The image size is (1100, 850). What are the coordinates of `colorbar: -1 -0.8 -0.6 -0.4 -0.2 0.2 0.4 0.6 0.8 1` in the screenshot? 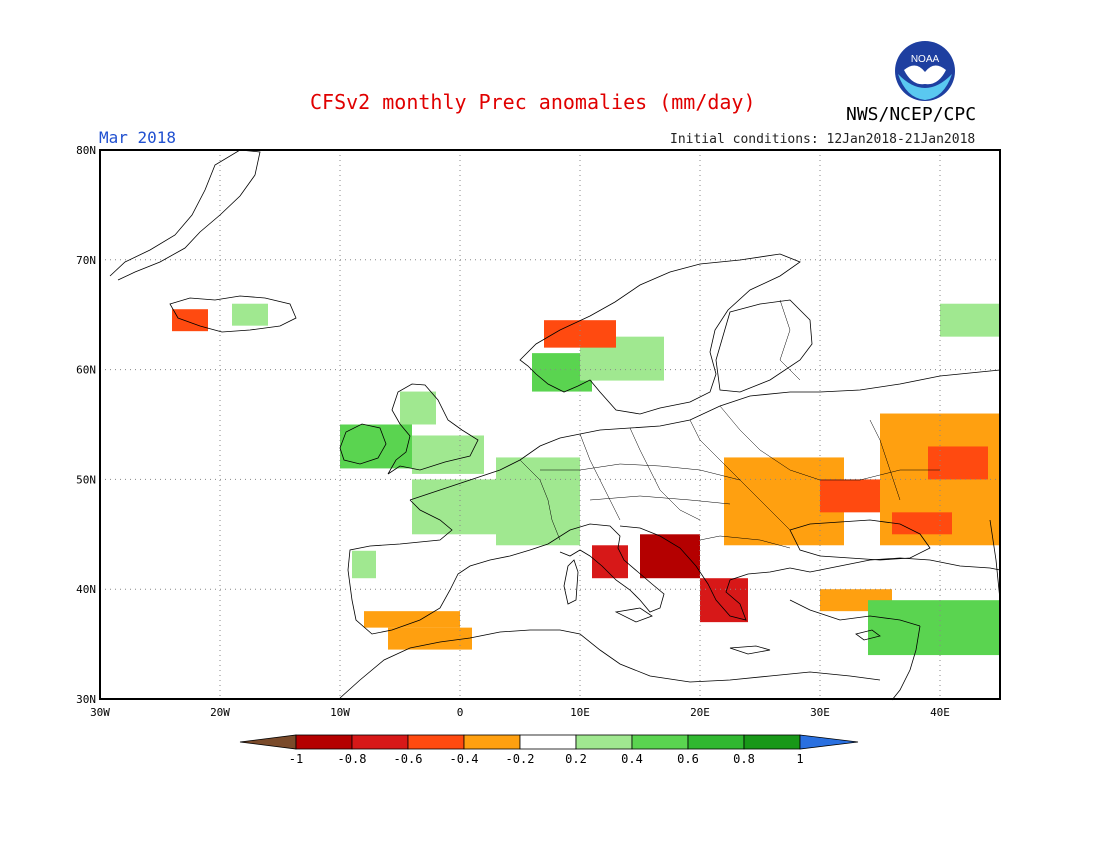 It's located at (549, 750).